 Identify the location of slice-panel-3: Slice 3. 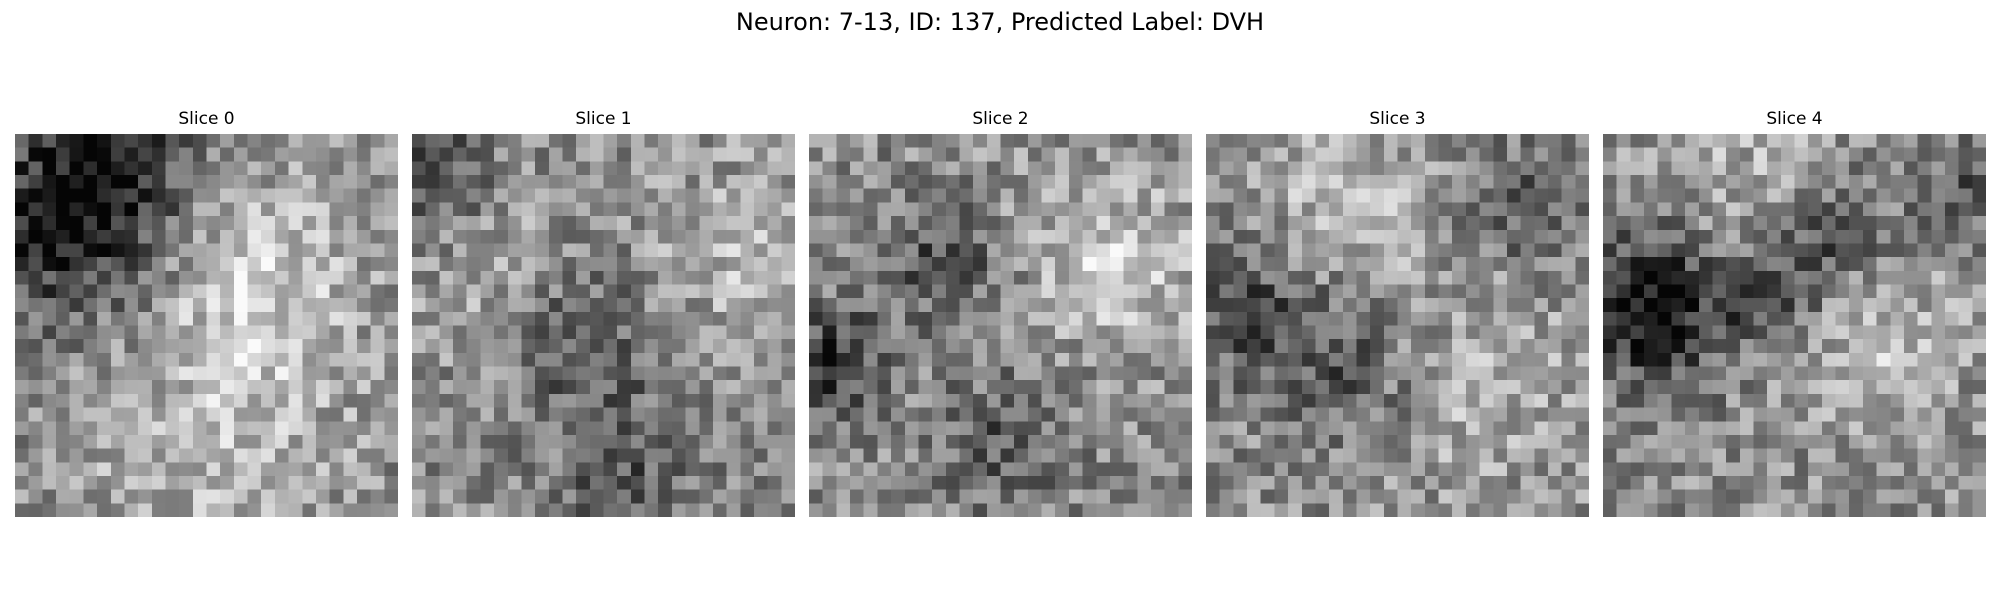
(1397, 313).